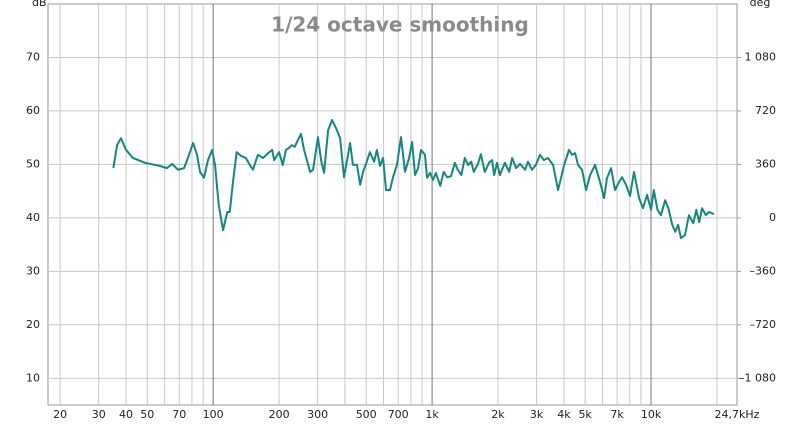 This screenshot has height=424, width=800. Describe the element at coordinates (33, 110) in the screenshot. I see `y-tick-label: 60` at that location.